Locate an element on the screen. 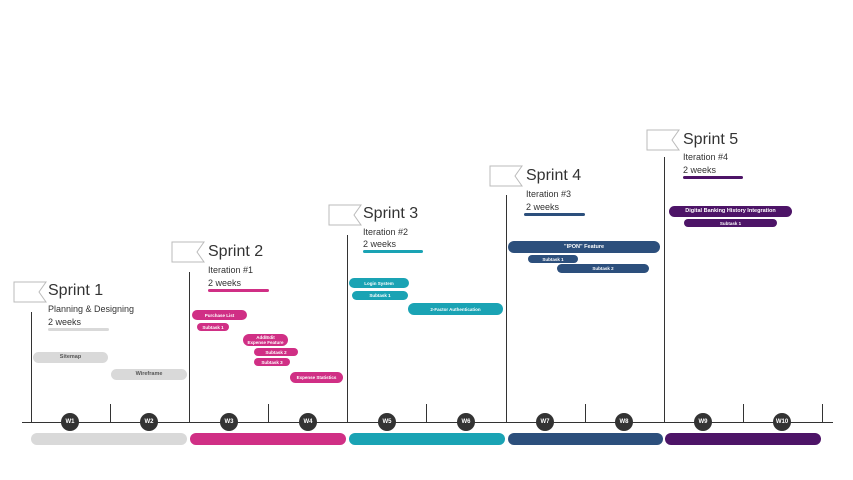  sprint-5-subtitle: Iteration #4 is located at coordinates (706, 157).